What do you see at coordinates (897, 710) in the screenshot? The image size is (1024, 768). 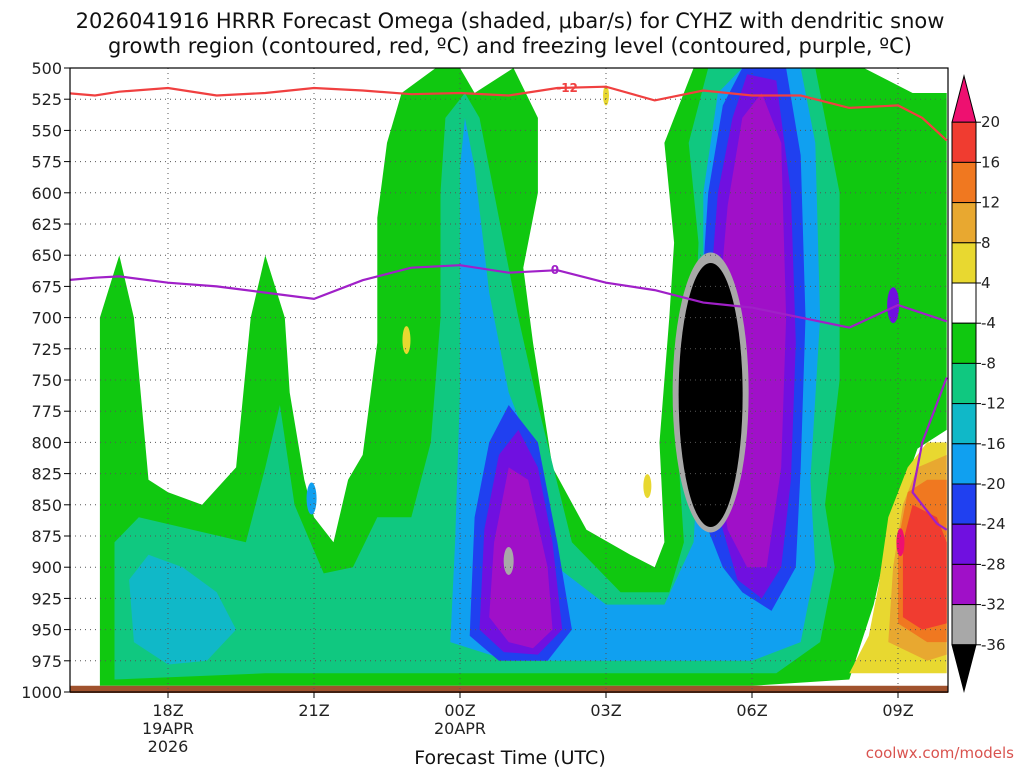 I see `x-tick-label-09Z: 09Z` at bounding box center [897, 710].